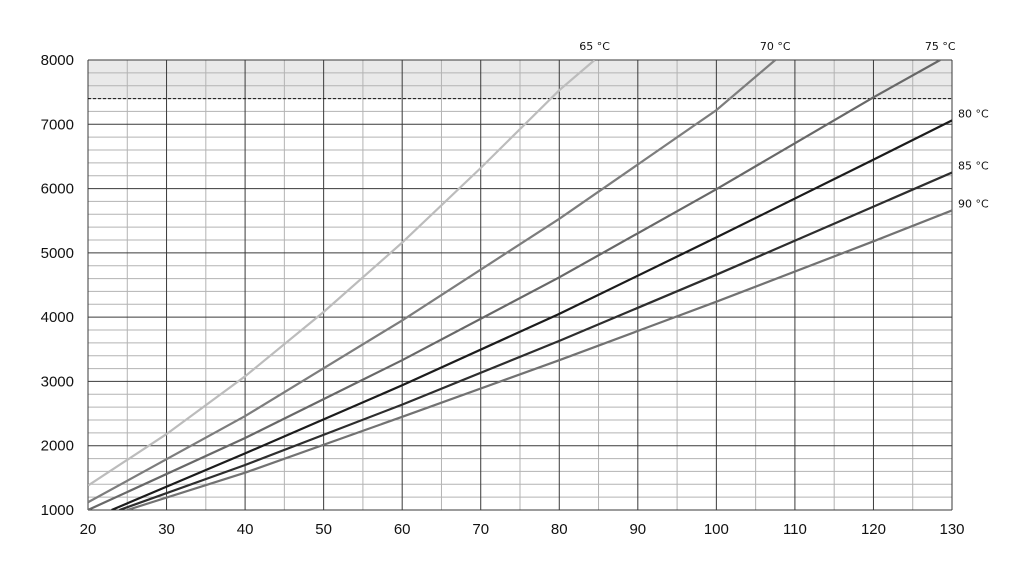 This screenshot has height=579, width=1024. What do you see at coordinates (594, 46) in the screenshot?
I see `series-label: 65 °C` at bounding box center [594, 46].